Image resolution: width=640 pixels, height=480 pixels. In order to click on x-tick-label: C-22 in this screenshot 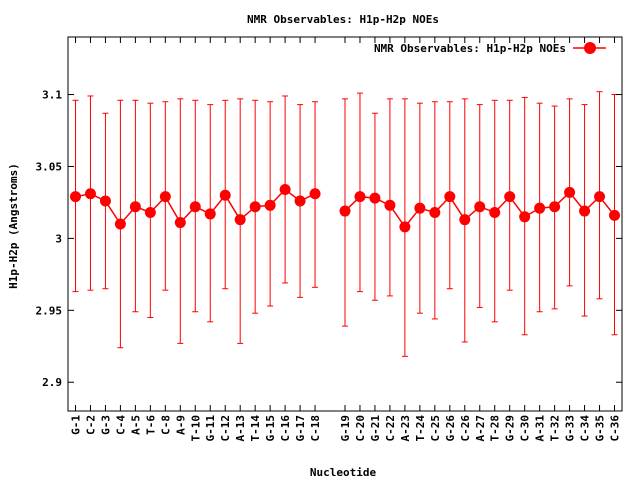, I will do `click(390, 428)`.